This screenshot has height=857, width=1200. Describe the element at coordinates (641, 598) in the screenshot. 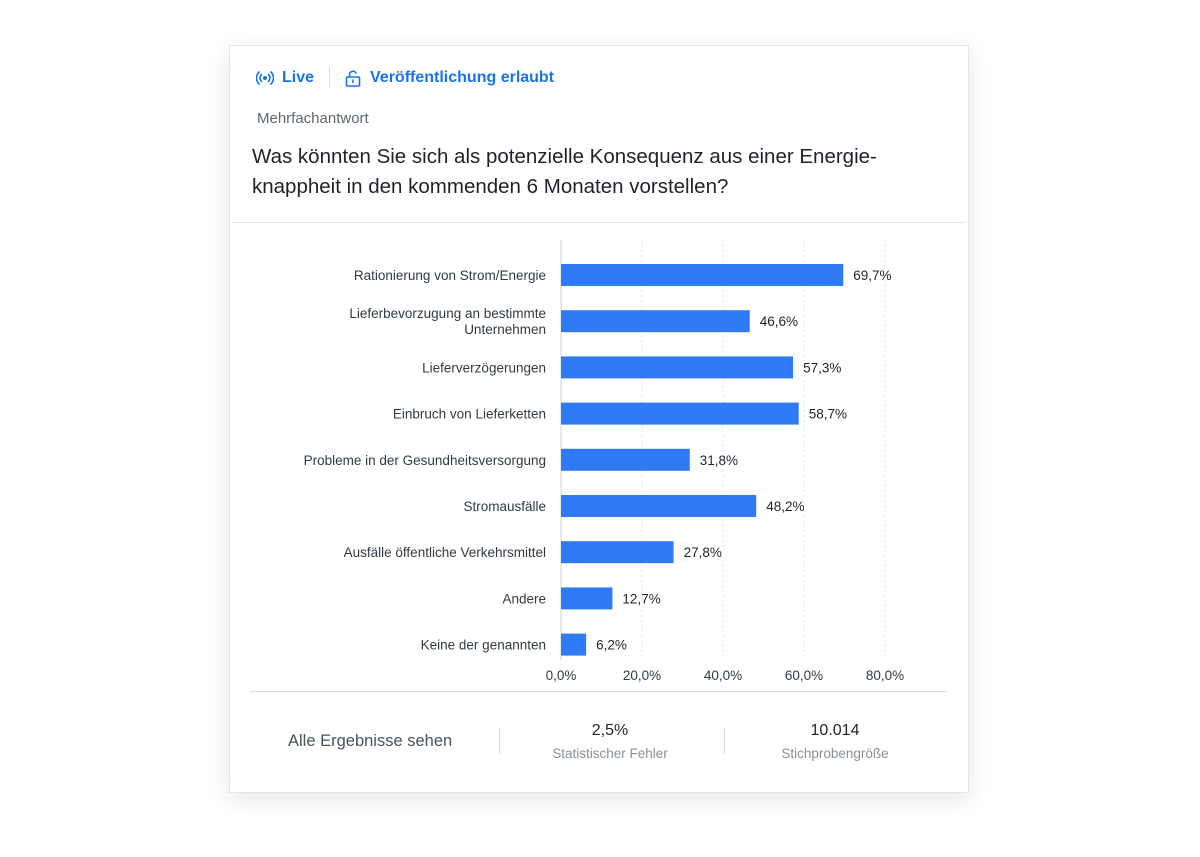

I see `data-label: 12,7%` at that location.